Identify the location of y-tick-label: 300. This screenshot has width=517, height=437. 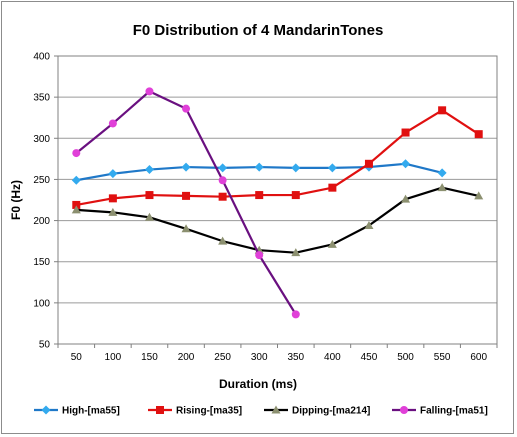
(41, 139).